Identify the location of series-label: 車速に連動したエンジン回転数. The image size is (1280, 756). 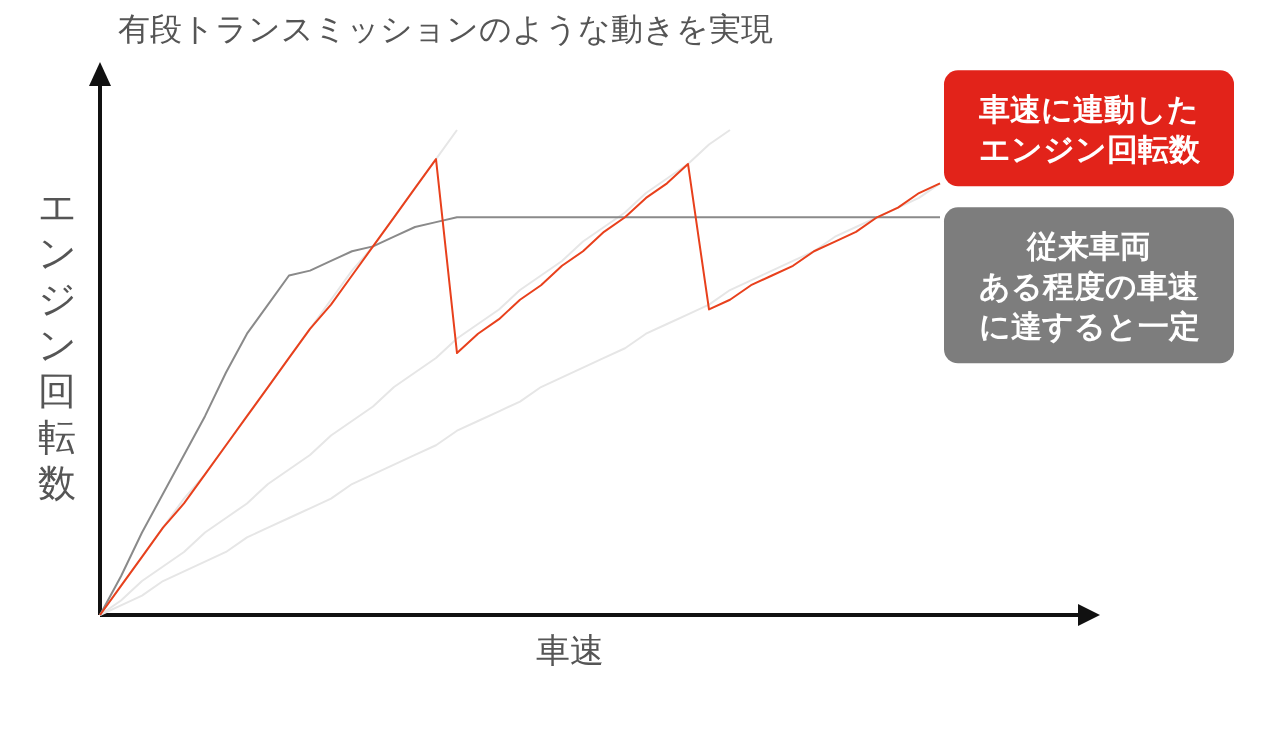
(1089, 129).